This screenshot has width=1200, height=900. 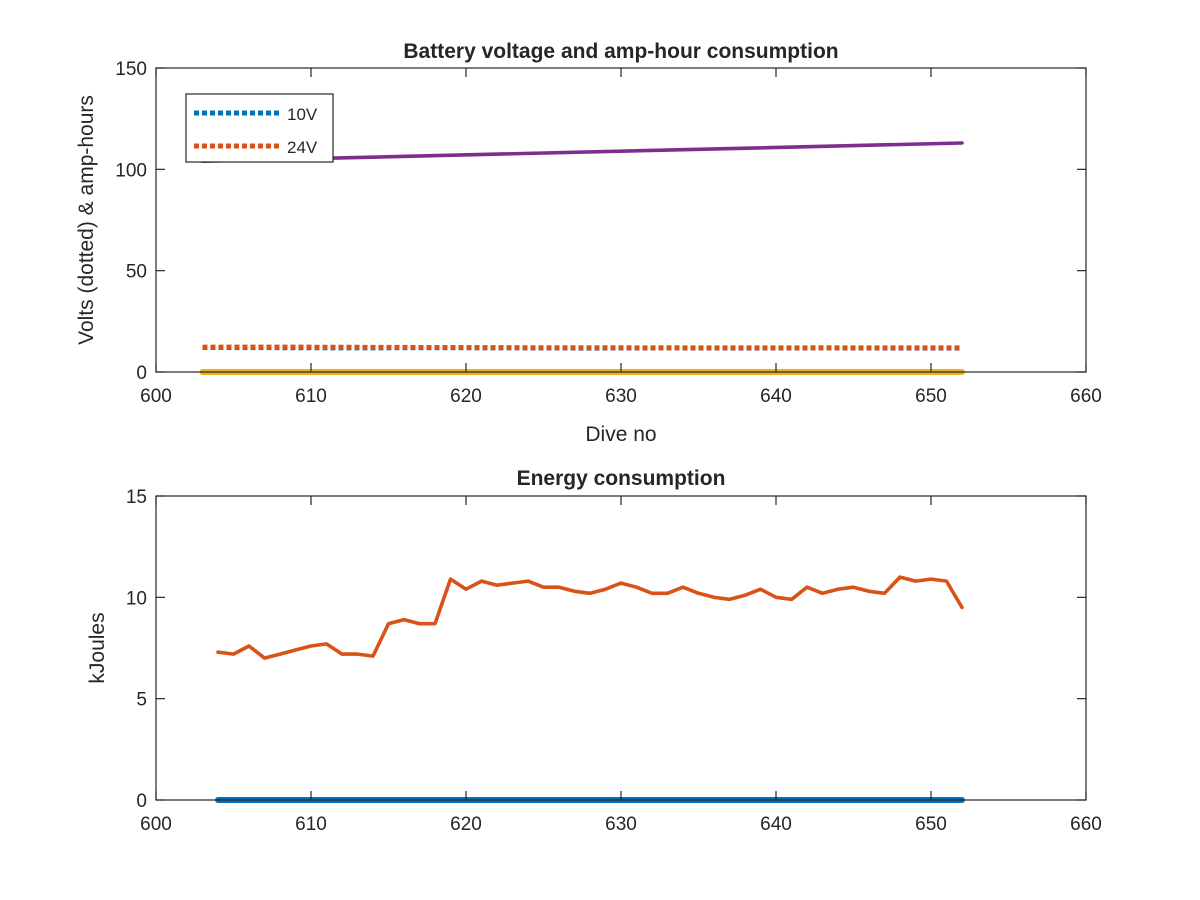 What do you see at coordinates (620, 51) in the screenshot?
I see `chart-title: Battery voltage and amp-hour consumption` at bounding box center [620, 51].